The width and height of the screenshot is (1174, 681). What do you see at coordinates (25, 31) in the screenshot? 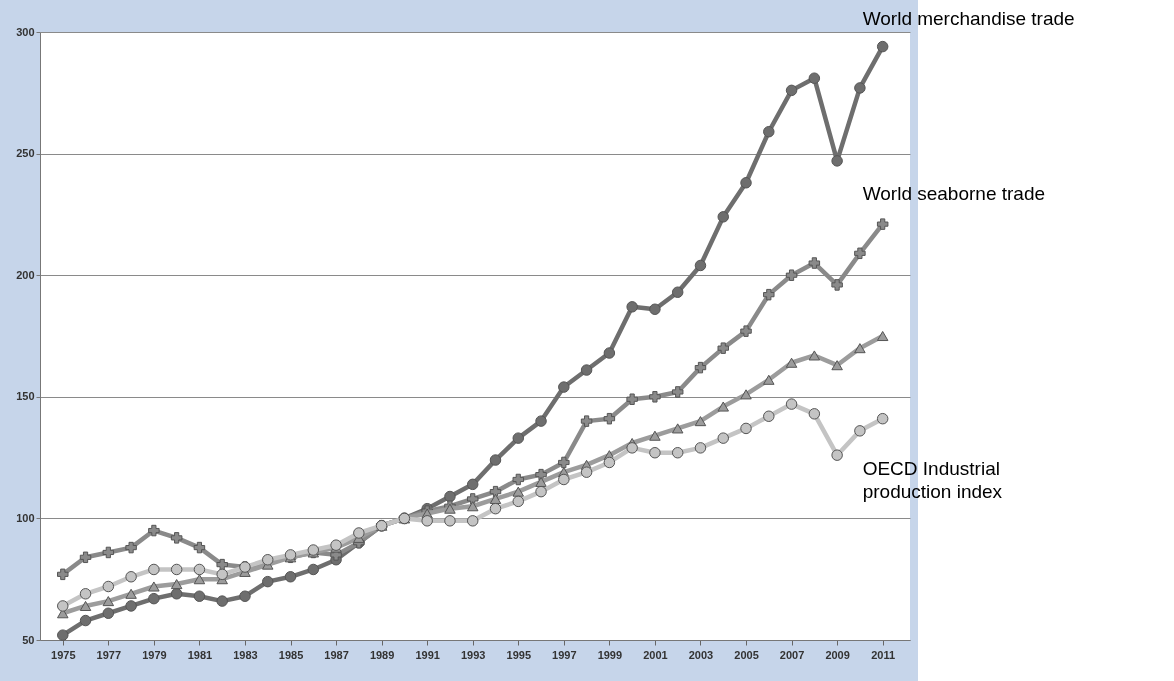
I see `y-tick-label: 300` at bounding box center [25, 31].